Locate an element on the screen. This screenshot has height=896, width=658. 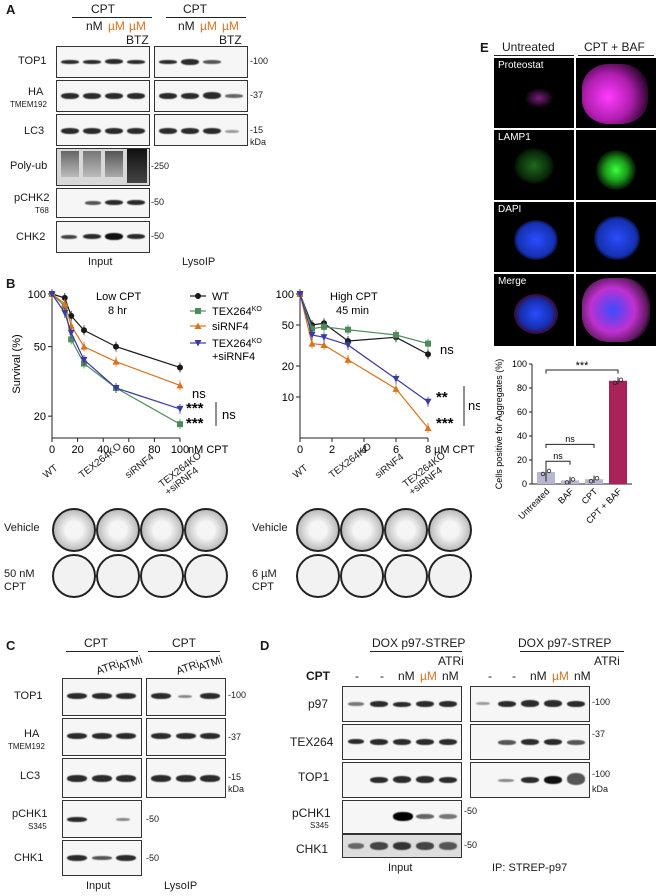
lane-um-2-b: µM is located at coordinates (230, 26).